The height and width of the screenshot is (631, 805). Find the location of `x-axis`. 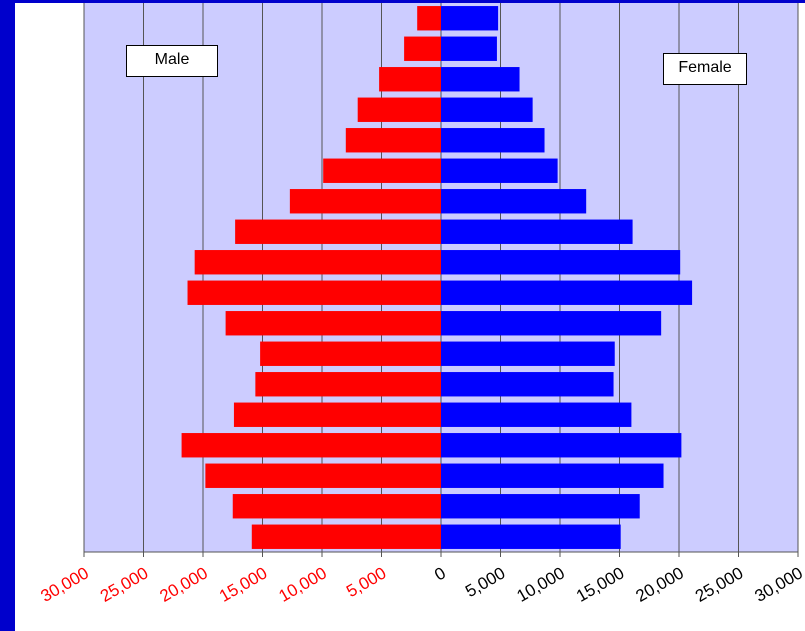

x-axis is located at coordinates (441, 554).